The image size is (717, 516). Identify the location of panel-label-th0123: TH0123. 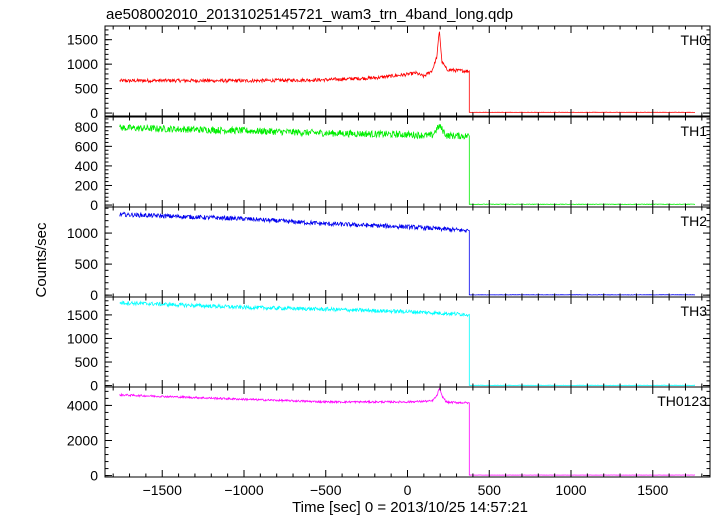
(682, 401).